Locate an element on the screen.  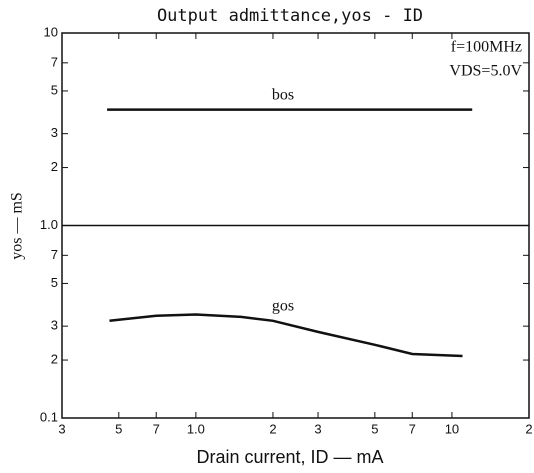
chart-title: Output admittance,yos - ID is located at coordinates (290, 16).